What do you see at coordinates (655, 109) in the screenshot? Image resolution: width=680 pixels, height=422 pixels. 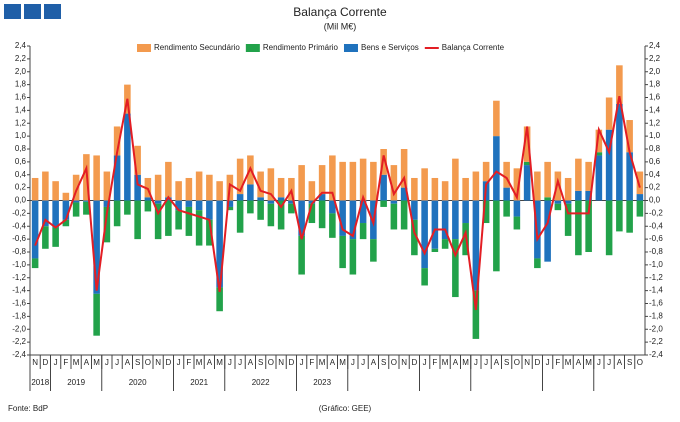 I see `y2-tick-label: 1,4` at bounding box center [655, 109].